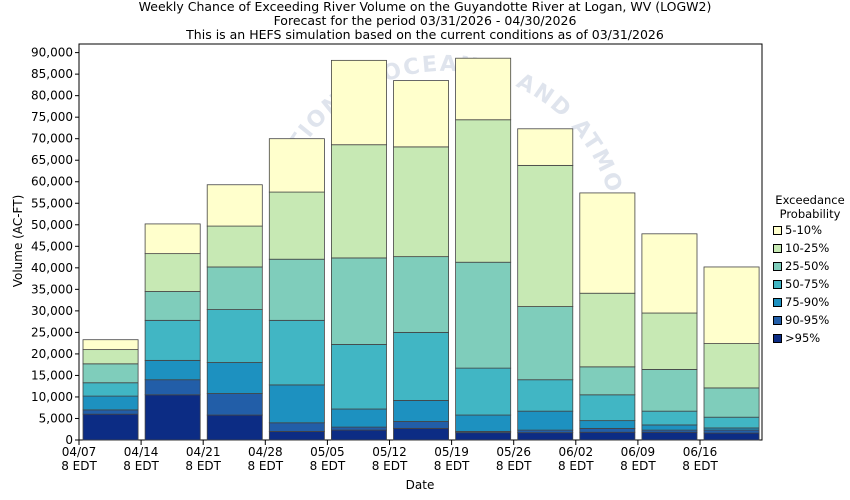 This screenshot has width=850, height=500. What do you see at coordinates (110, 345) in the screenshot?
I see `bar-1-segment-5-10%` at bounding box center [110, 345].